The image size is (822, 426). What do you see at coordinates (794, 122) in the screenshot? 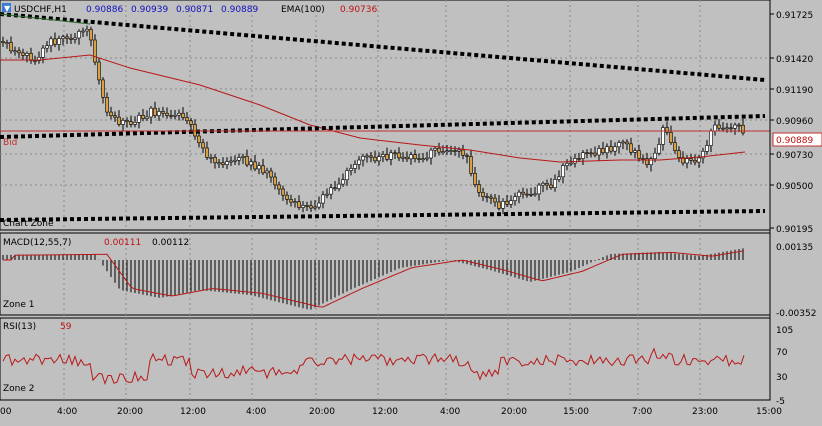
I see `price-tick: 0.90960` at bounding box center [794, 122].